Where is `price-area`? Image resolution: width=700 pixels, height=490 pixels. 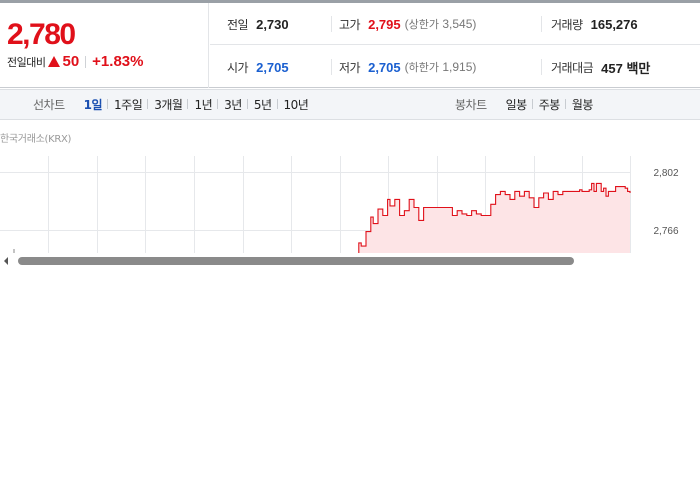 price-area is located at coordinates (488, 225).